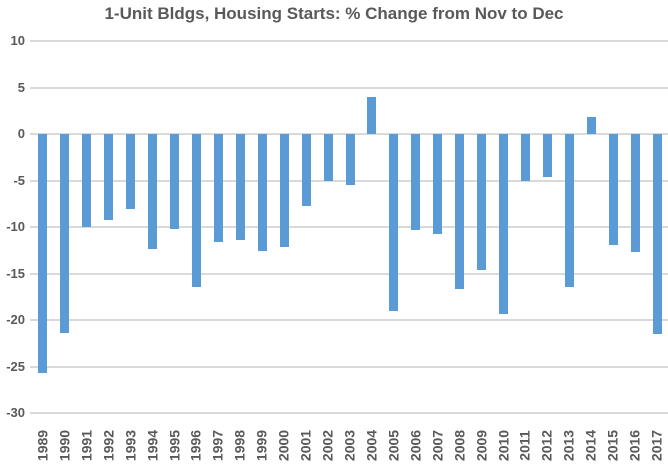  I want to click on x-tick-label-2001: 2001, so click(305, 445).